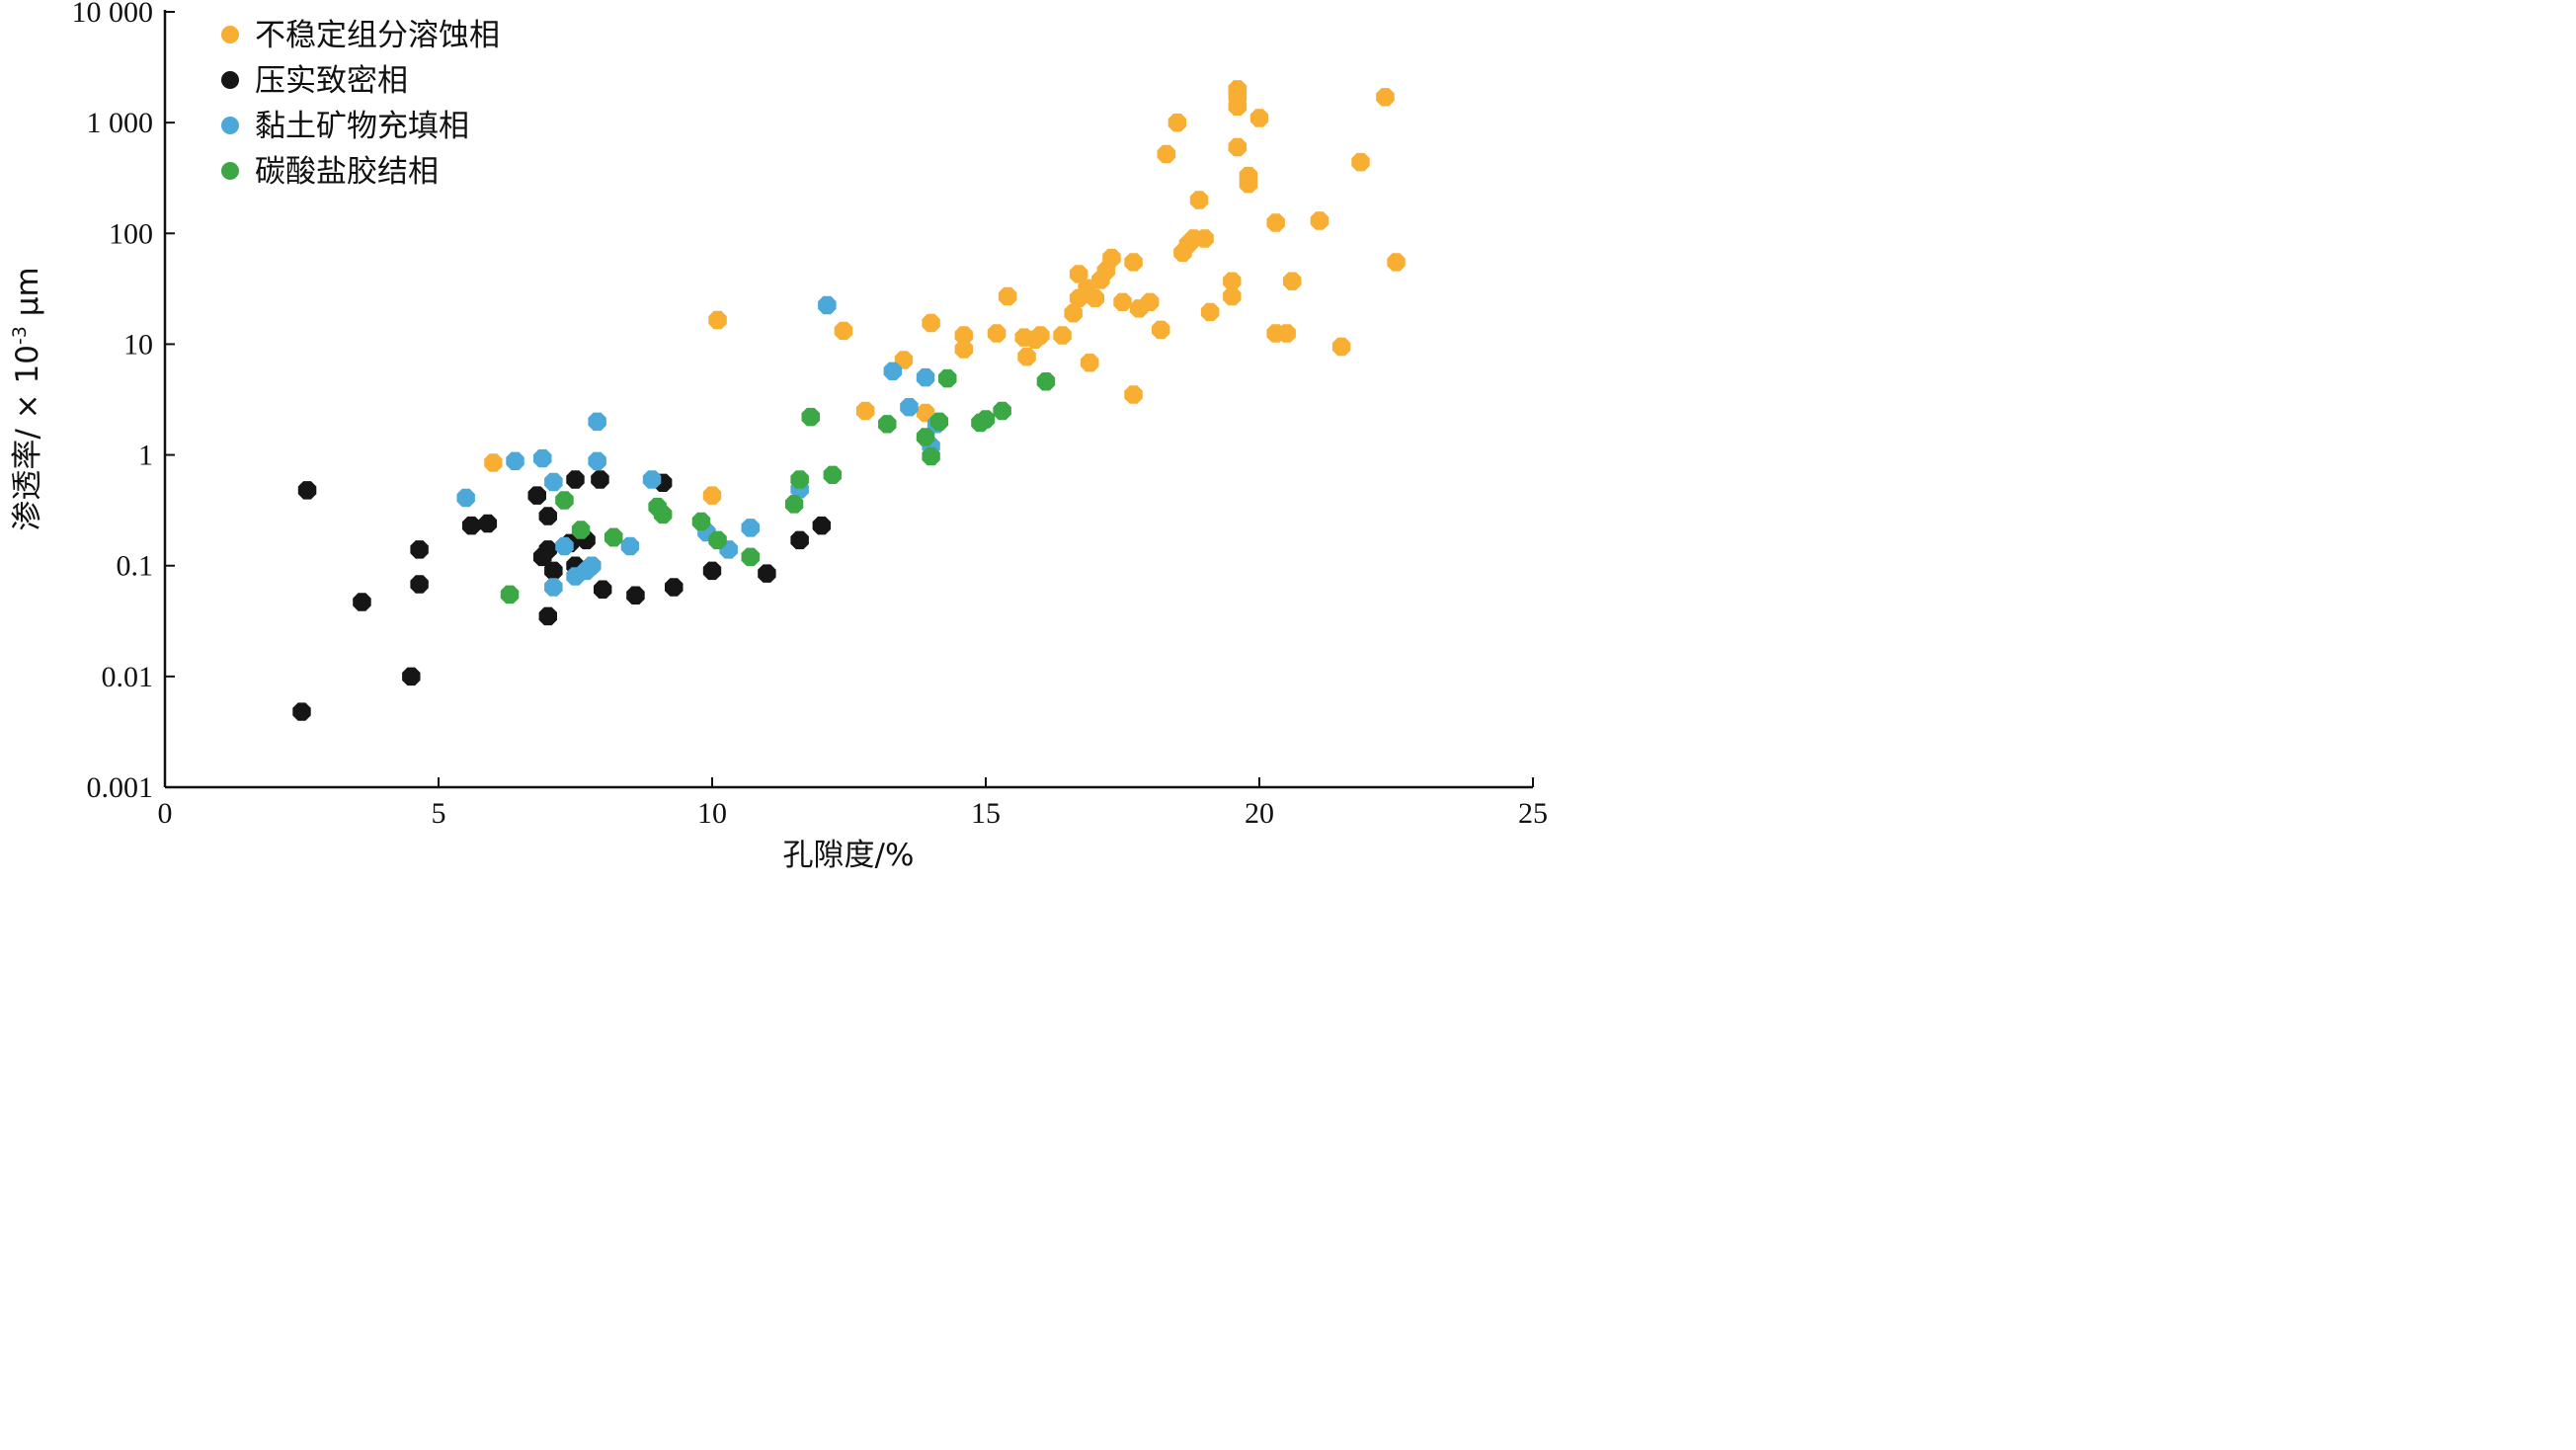 The width and height of the screenshot is (2576, 1450). What do you see at coordinates (986, 813) in the screenshot?
I see `x-tick-label: 15` at bounding box center [986, 813].